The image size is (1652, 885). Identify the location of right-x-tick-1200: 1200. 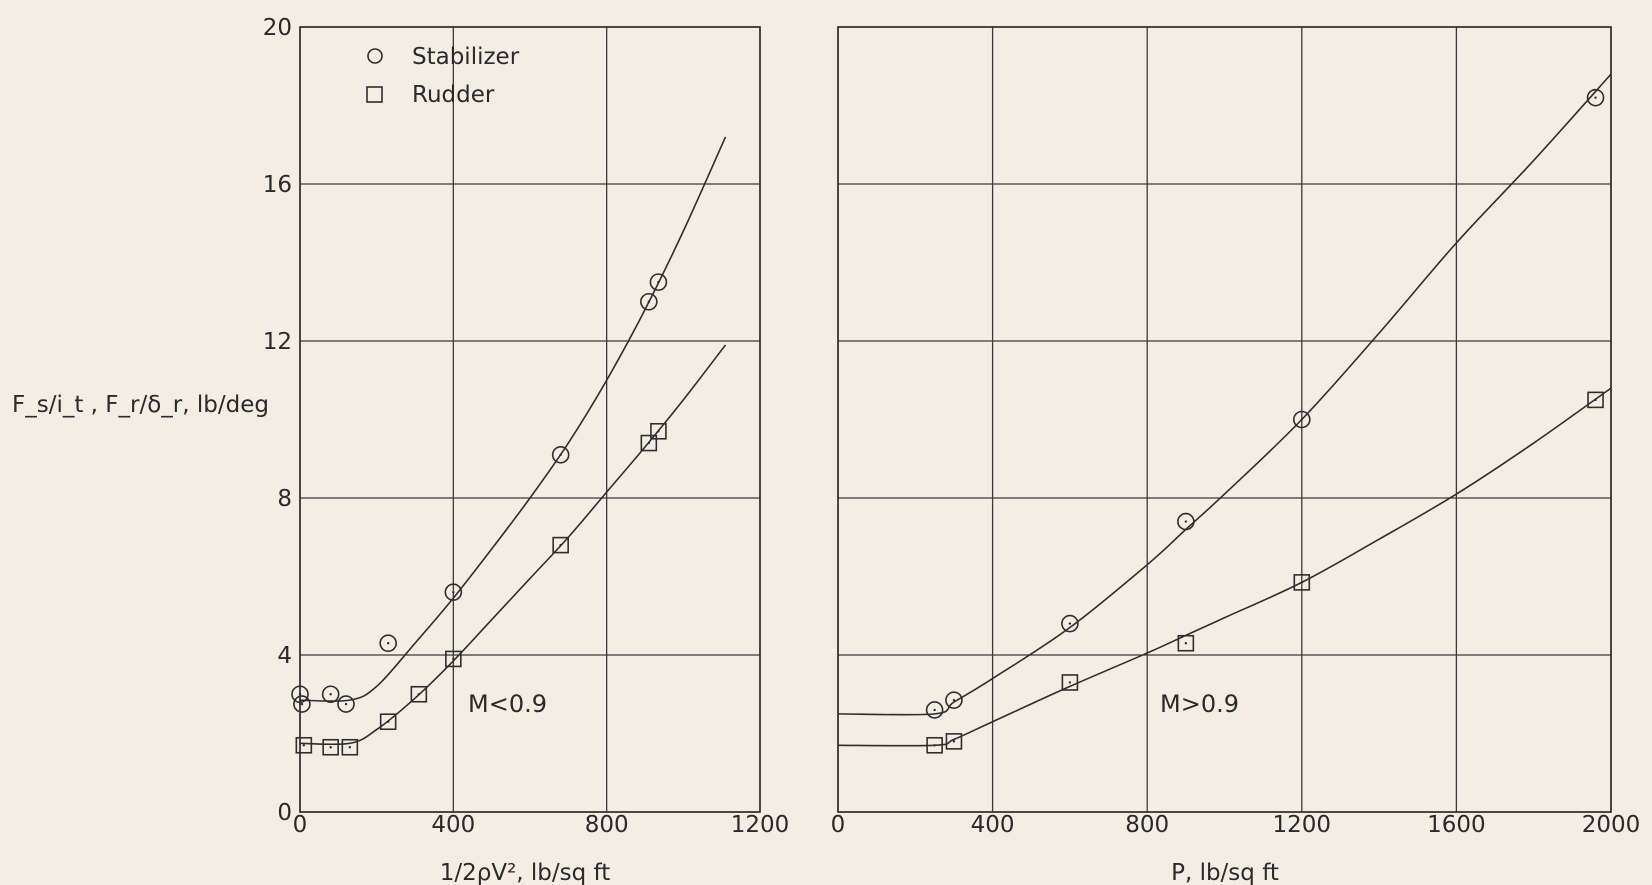
(1302, 825).